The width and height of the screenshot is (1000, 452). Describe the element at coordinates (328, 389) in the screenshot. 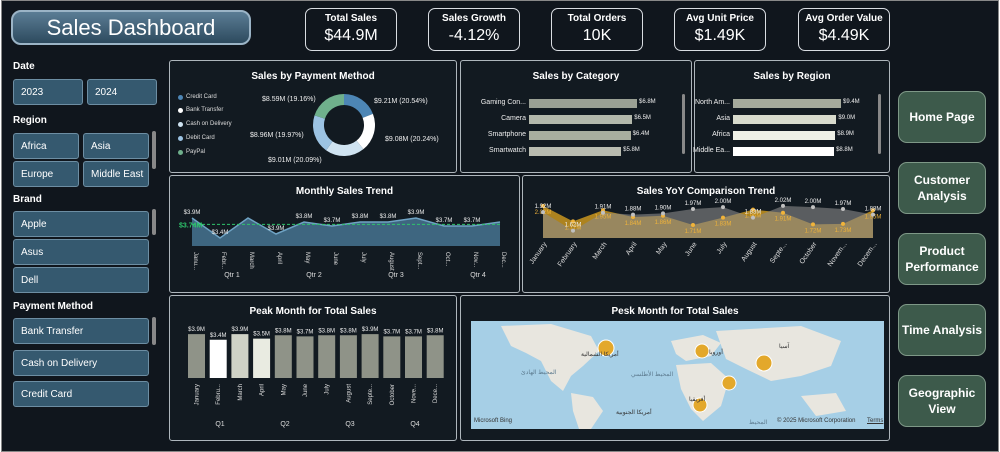

I see `month-tick: July` at that location.